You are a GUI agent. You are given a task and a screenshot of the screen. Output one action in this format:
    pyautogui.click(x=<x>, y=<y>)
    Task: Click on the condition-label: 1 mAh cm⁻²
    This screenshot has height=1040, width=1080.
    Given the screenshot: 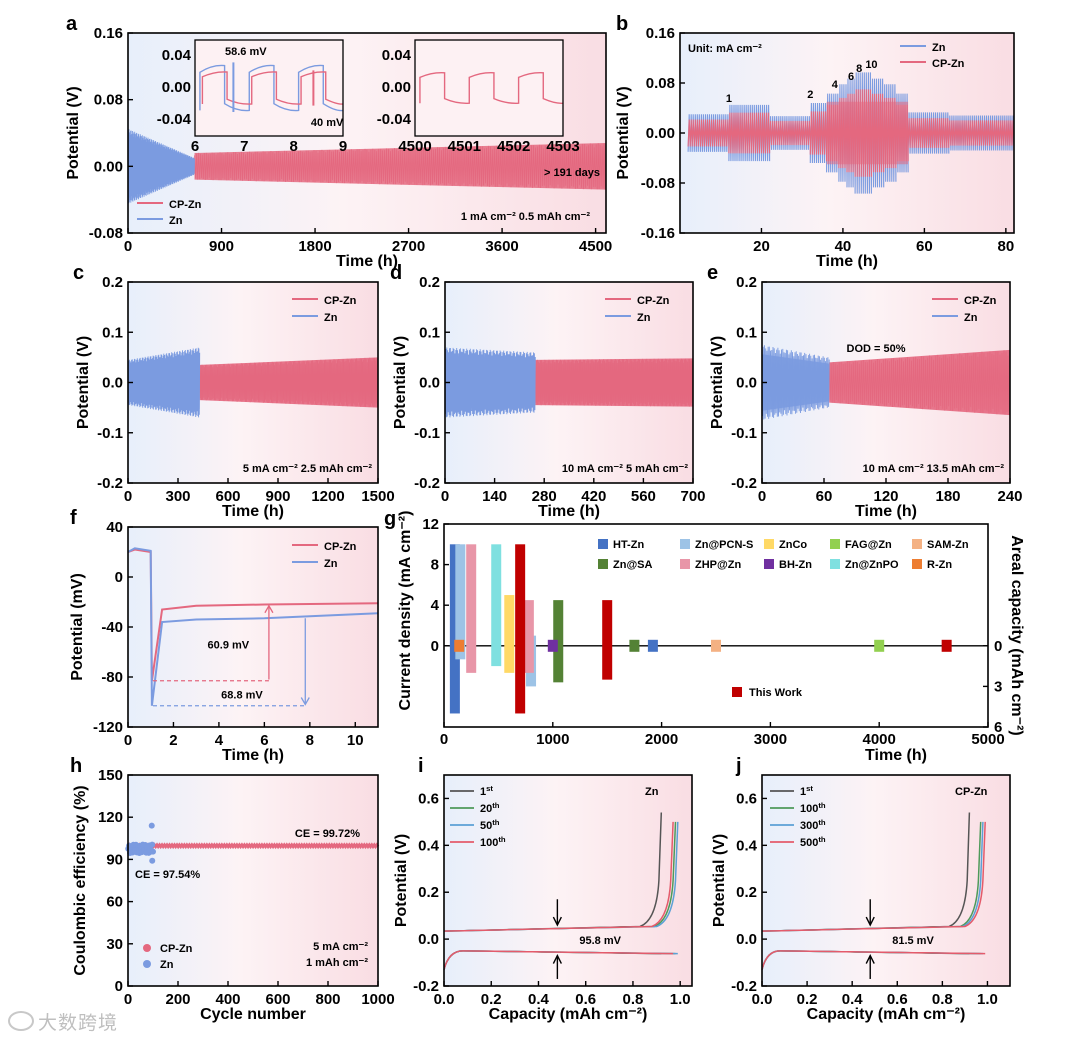 What is the action you would take?
    pyautogui.click(x=337, y=963)
    